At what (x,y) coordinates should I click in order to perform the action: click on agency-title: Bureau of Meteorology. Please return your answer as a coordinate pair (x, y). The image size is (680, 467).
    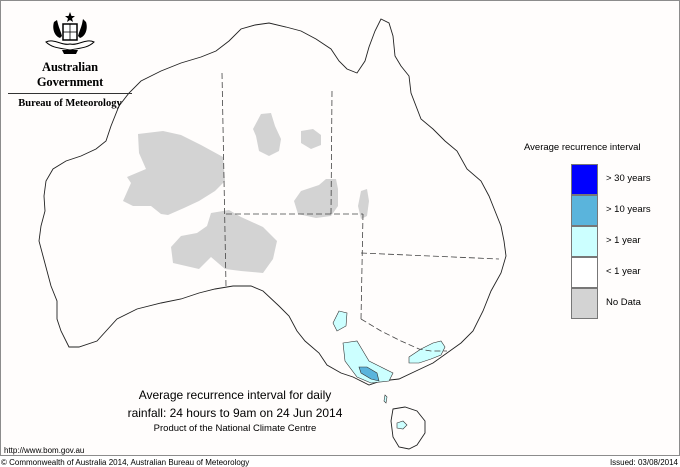
    Looking at the image, I should click on (70, 103).